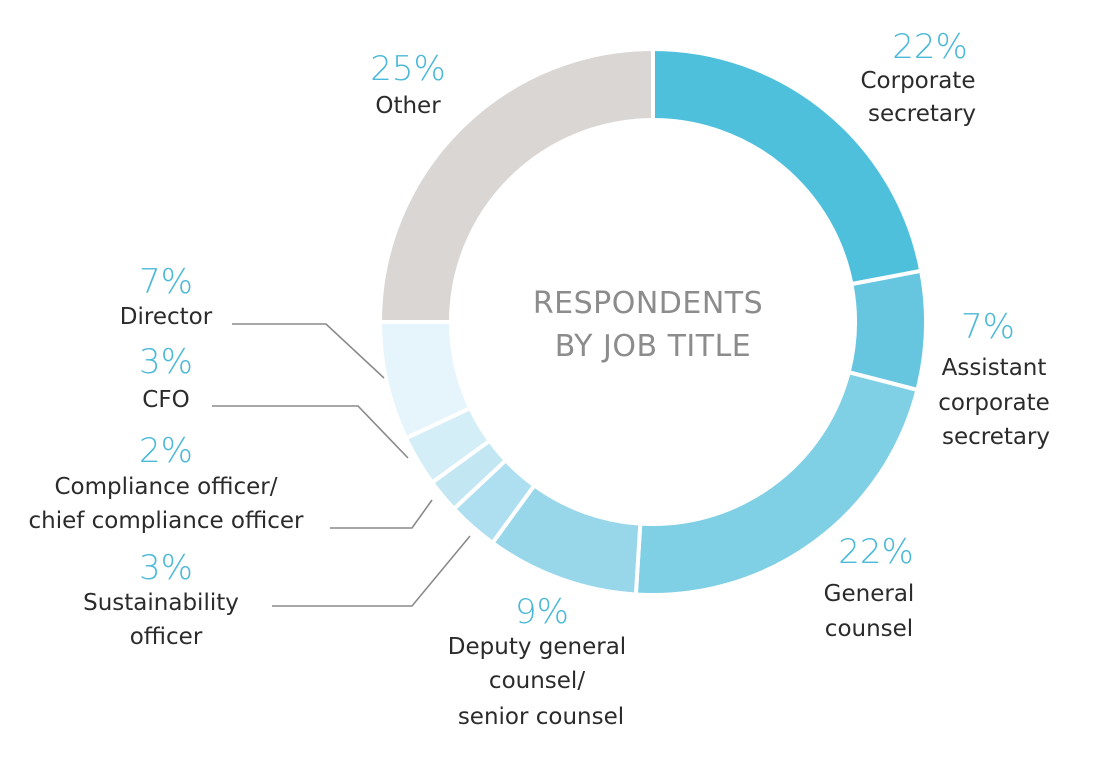  I want to click on chart-title: RESPONDENTS BY JOB TITLE, so click(648, 325).